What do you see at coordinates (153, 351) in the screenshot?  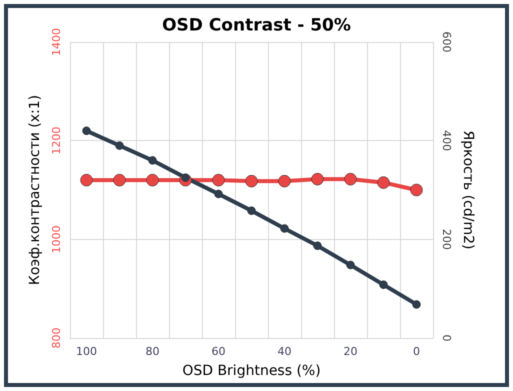 I see `x-tick-label: 80` at bounding box center [153, 351].